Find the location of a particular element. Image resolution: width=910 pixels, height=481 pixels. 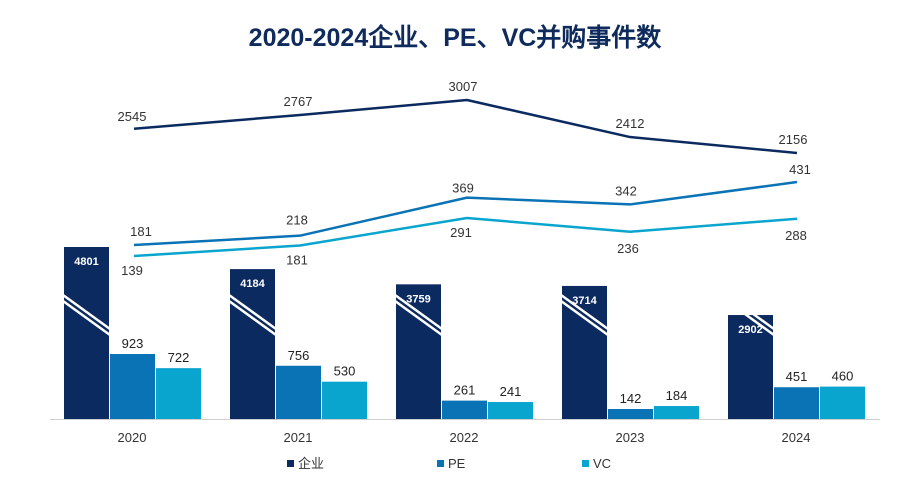

bar-VC-2020 is located at coordinates (178, 393).